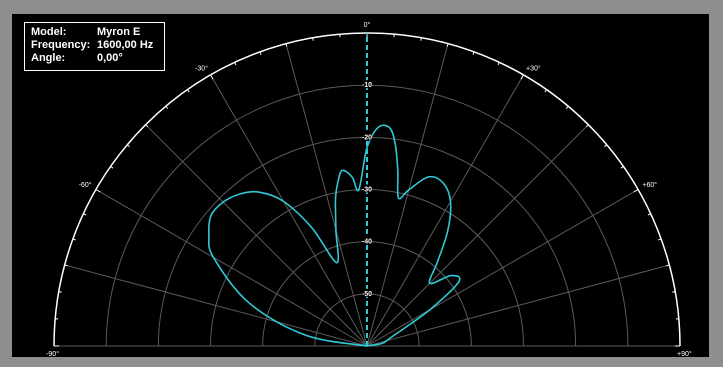 The height and width of the screenshot is (367, 723). Describe the element at coordinates (119, 32) in the screenshot. I see `model-value: Myron E` at that location.